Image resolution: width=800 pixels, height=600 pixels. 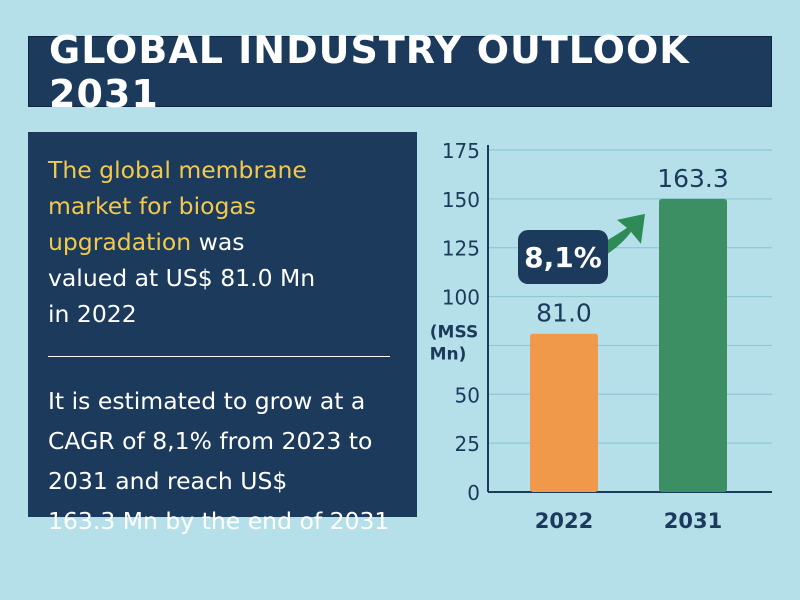 I want to click on p2-line4: 163.3 Mn by the end of 2031, so click(x=219, y=521).